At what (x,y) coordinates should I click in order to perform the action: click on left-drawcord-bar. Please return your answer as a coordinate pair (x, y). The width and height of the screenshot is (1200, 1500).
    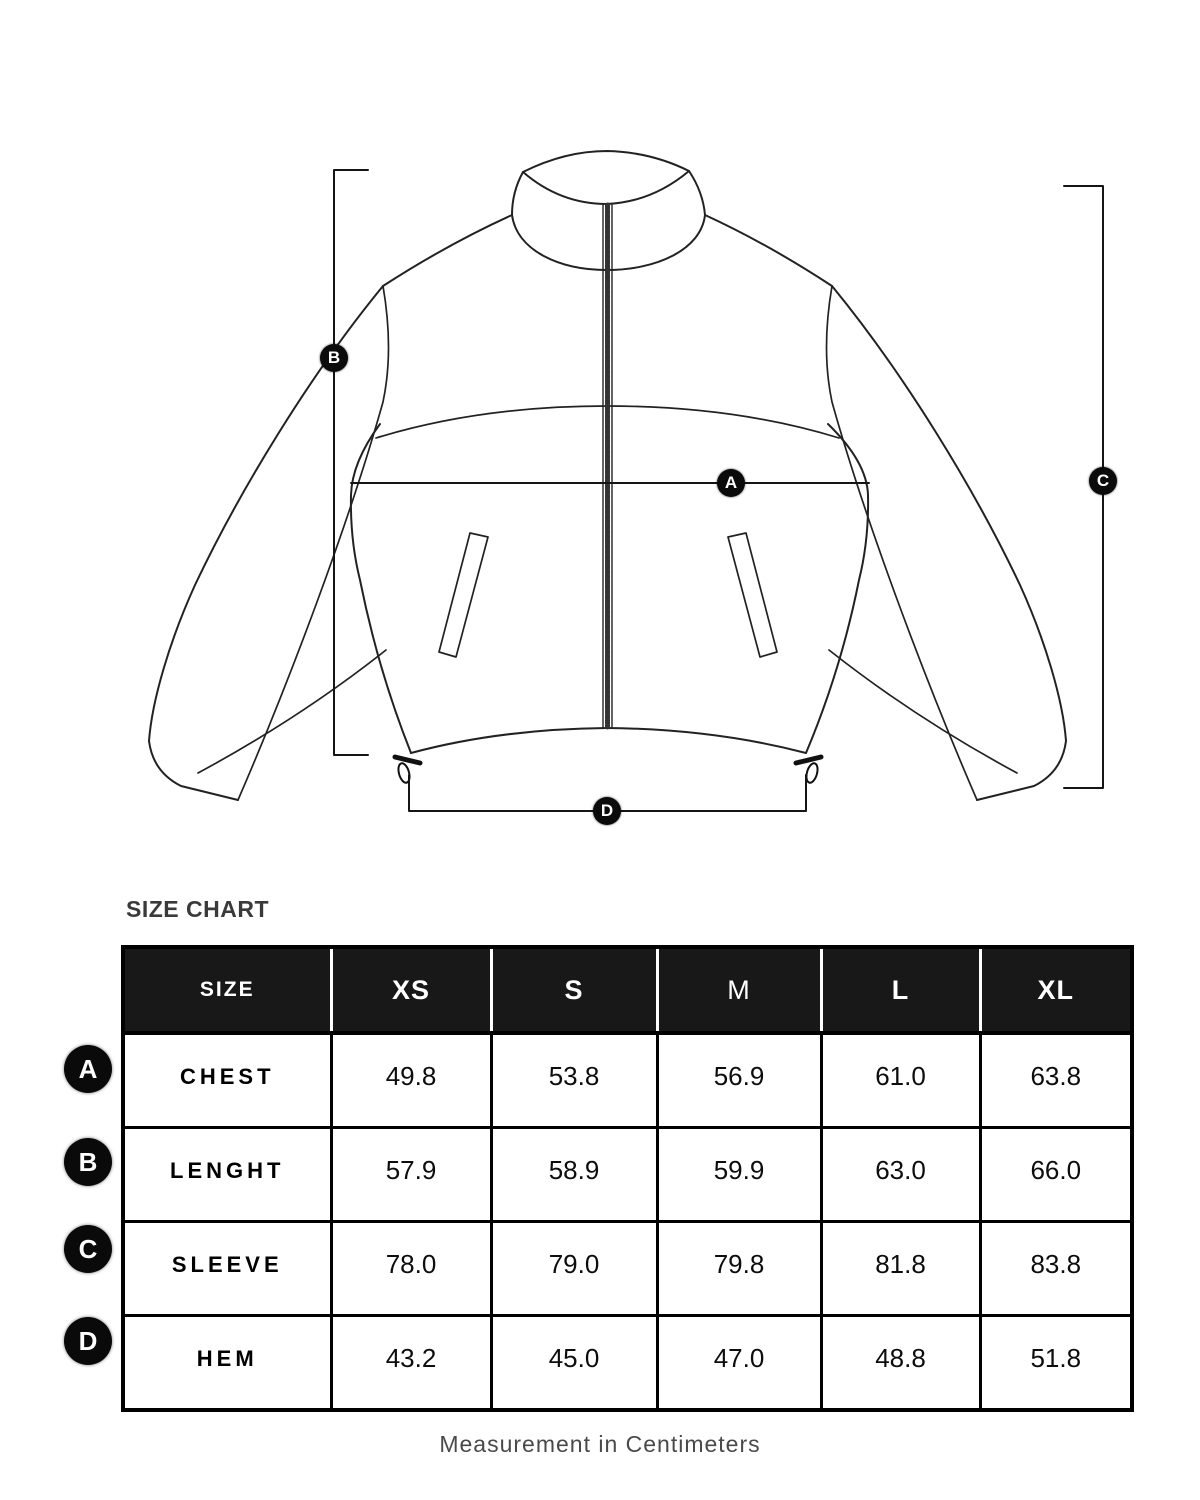
    Looking at the image, I should click on (407, 760).